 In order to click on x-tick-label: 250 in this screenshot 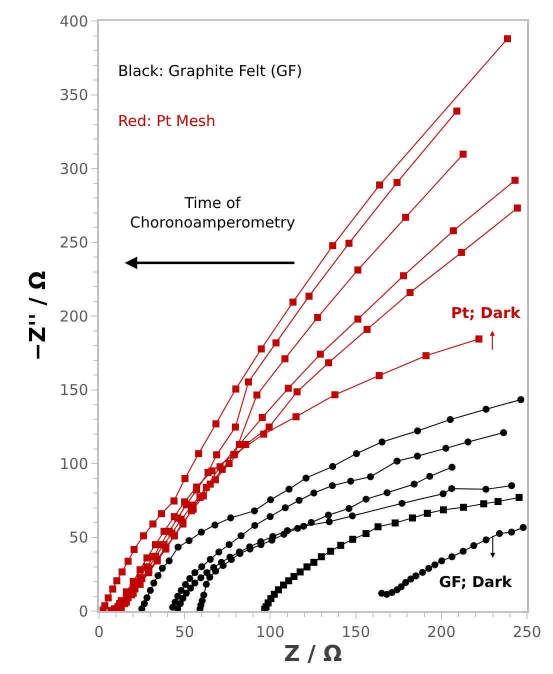, I will do `click(527, 631)`.